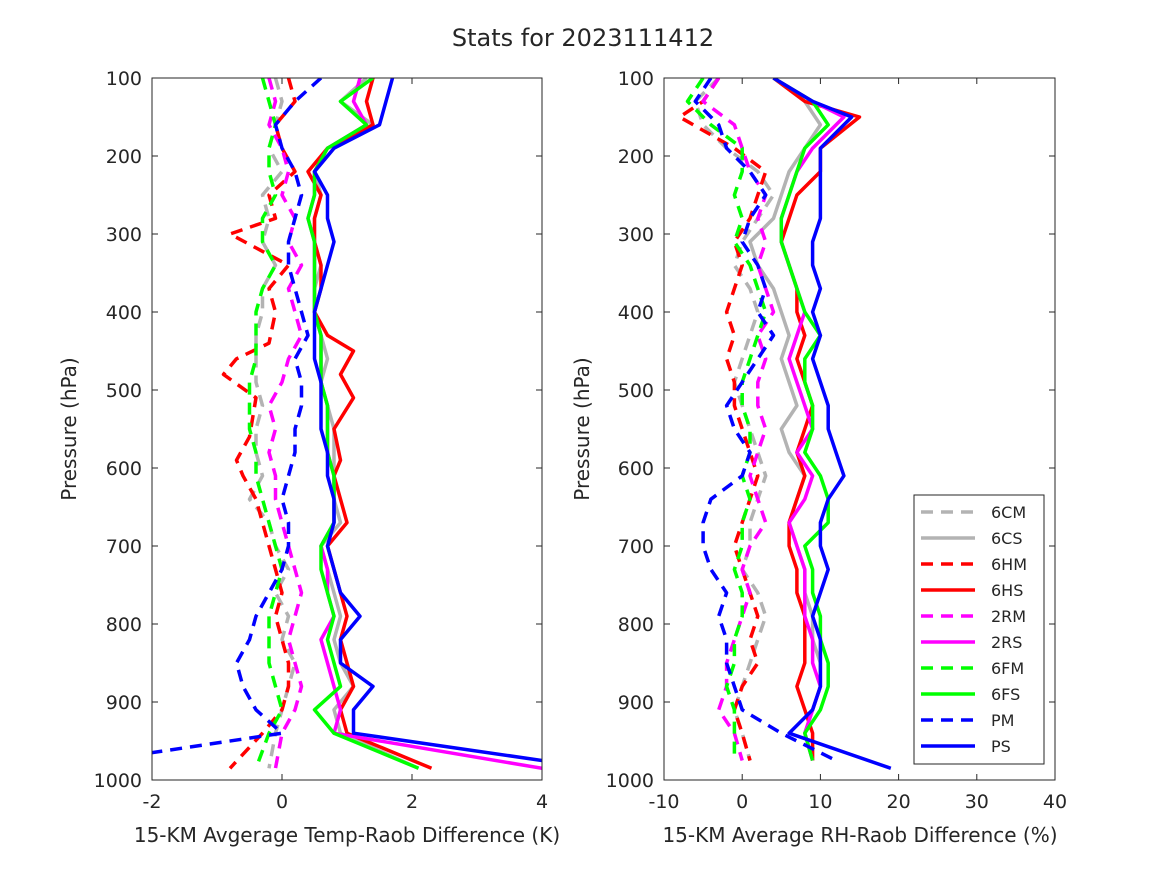 Image resolution: width=1167 pixels, height=875 pixels. What do you see at coordinates (899, 802) in the screenshot?
I see `rh-xtick-label: 20` at bounding box center [899, 802].